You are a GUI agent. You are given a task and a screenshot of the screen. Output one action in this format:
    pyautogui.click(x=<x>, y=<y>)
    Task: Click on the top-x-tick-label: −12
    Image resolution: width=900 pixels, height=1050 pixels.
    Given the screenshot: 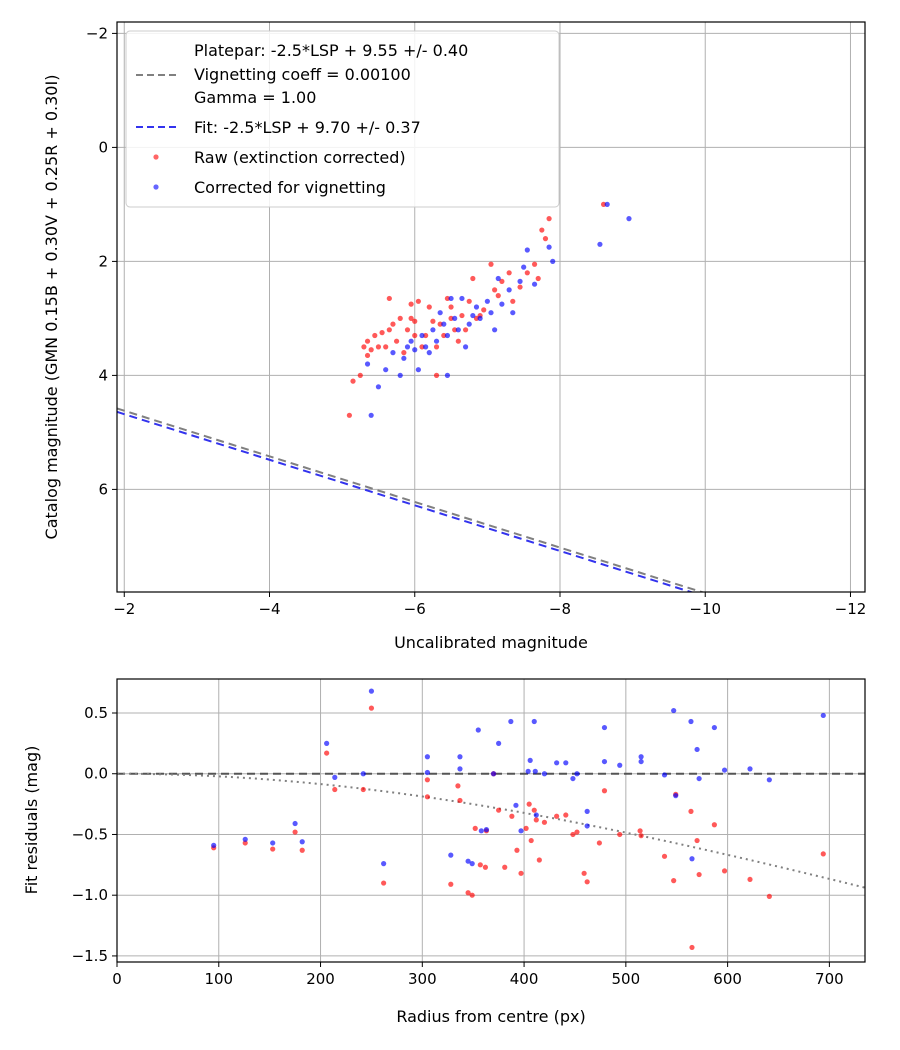 What is the action you would take?
    pyautogui.click(x=851, y=609)
    